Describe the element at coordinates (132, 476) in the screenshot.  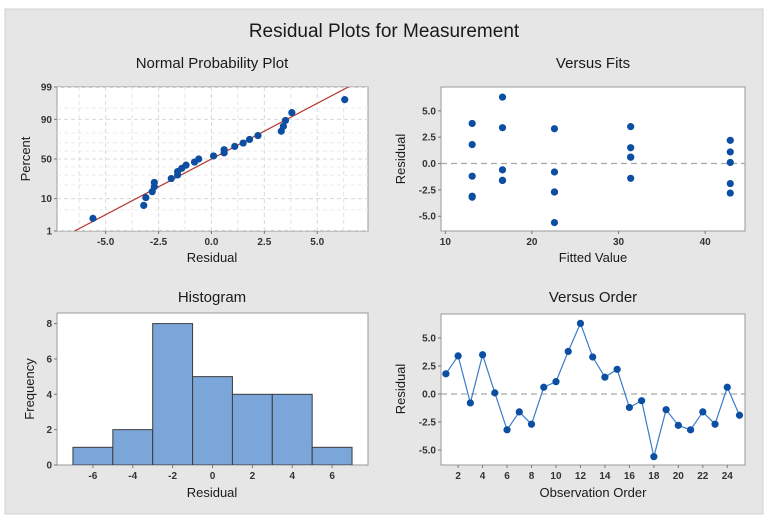
I see `x-tick-label: -4` at that location.